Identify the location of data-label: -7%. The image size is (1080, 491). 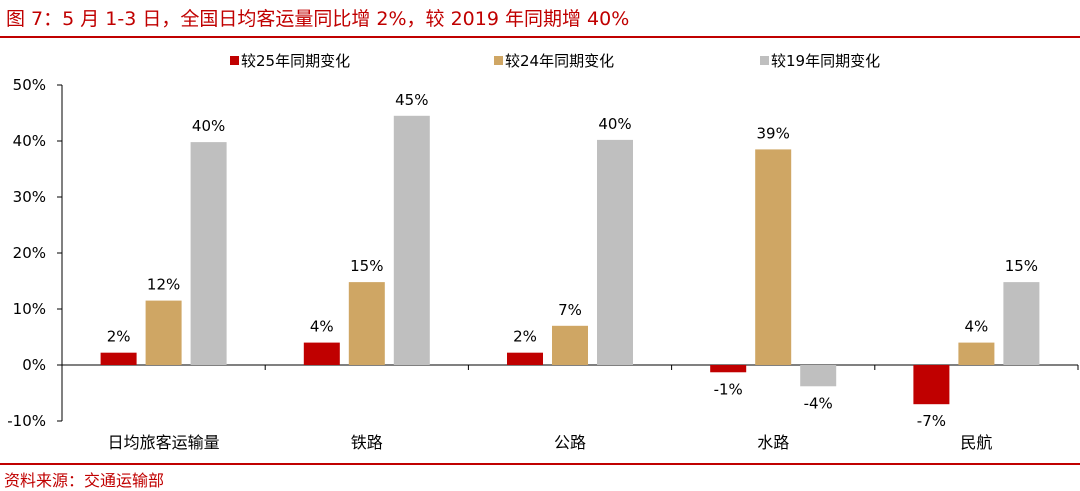
(931, 421).